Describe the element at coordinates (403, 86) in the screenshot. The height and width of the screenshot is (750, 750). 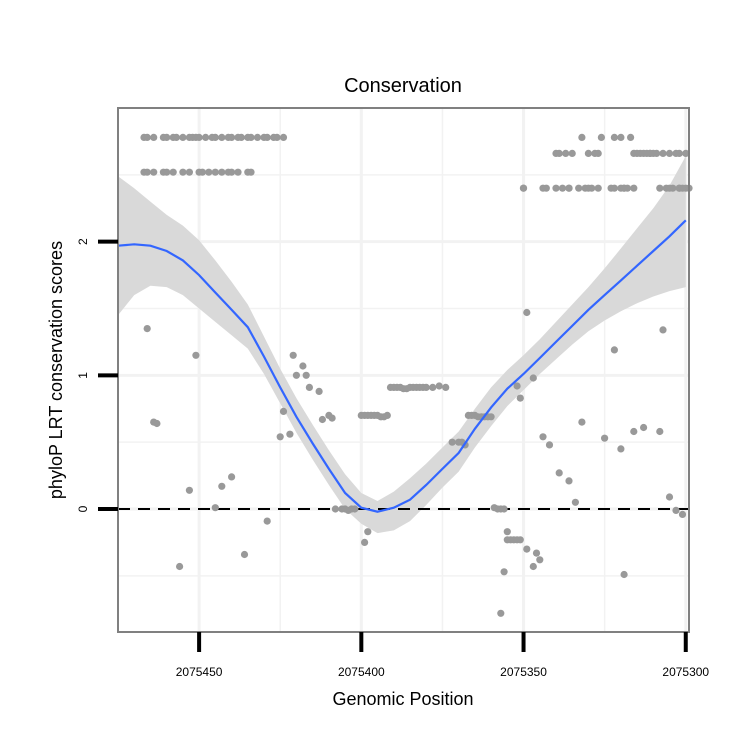
I see `chart-title: Conservation` at that location.